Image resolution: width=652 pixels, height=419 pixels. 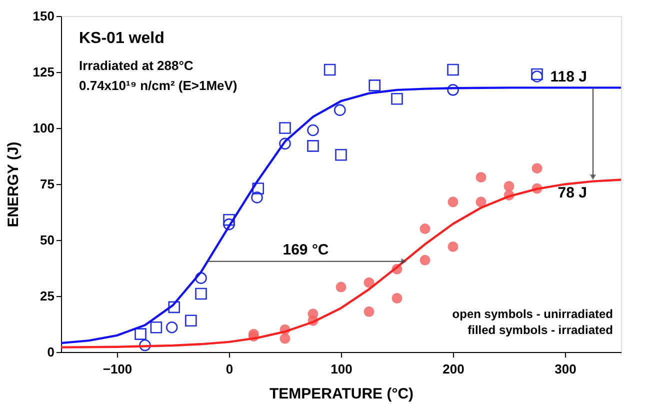 What do you see at coordinates (540, 330) in the screenshot?
I see `annotation: filled symbols - irradiated` at bounding box center [540, 330].